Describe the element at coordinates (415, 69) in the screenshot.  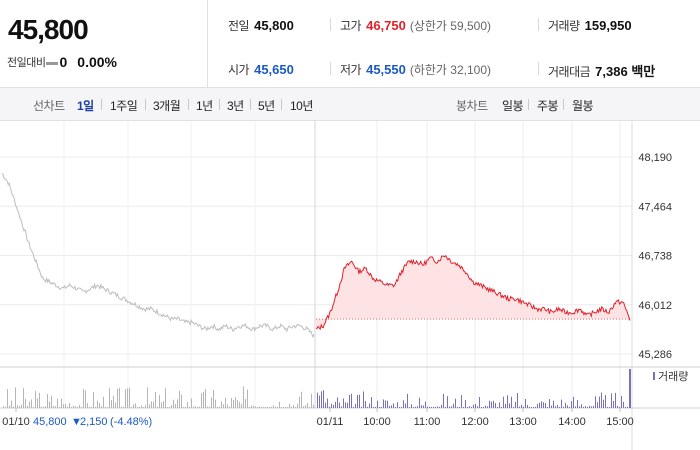
I see `low-cell: 저가 45,550 (하한가 32,100)` at that location.